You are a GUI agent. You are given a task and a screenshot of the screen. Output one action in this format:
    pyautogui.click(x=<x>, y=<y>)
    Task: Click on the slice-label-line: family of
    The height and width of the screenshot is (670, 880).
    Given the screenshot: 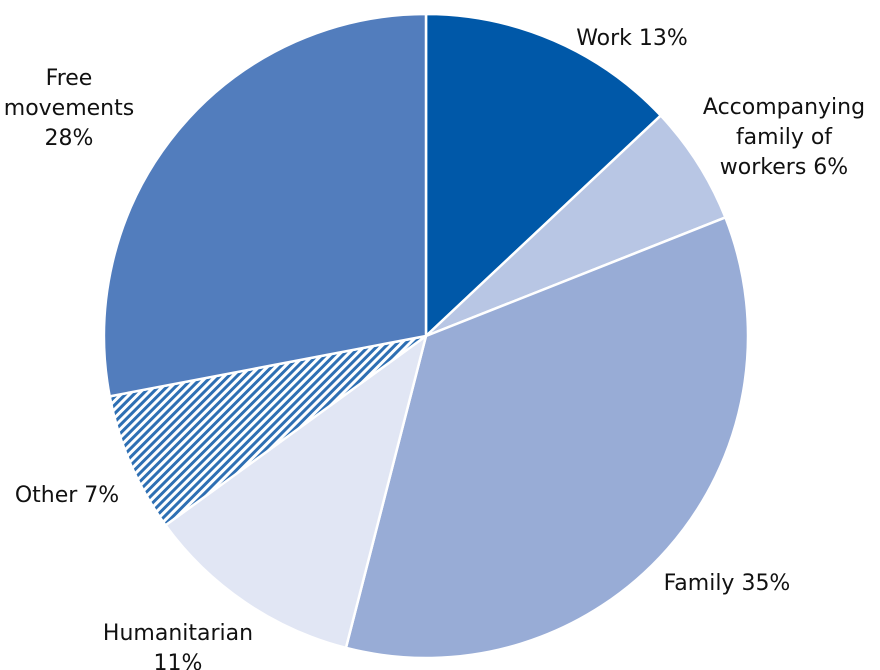 What is the action you would take?
    pyautogui.click(x=784, y=137)
    